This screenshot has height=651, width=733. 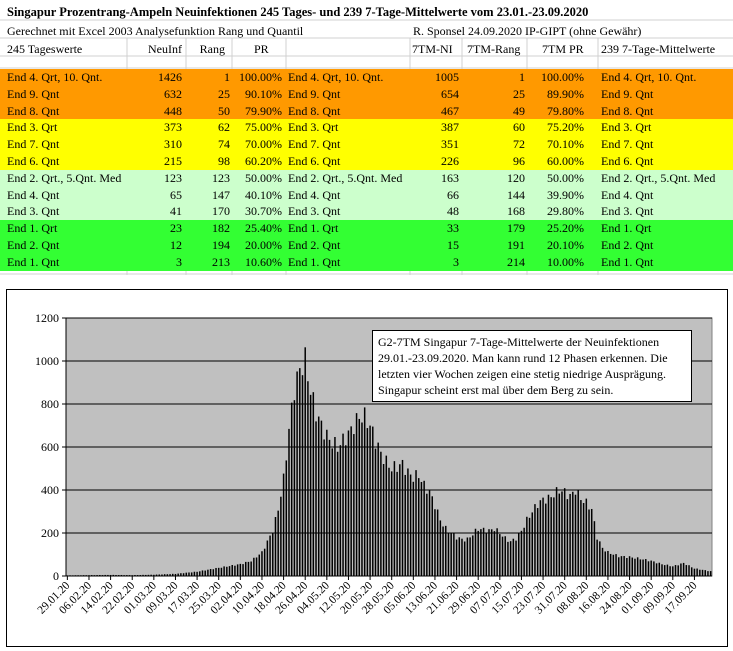 What do you see at coordinates (450, 144) in the screenshot?
I see `cell-7tm-ni: 351` at bounding box center [450, 144].